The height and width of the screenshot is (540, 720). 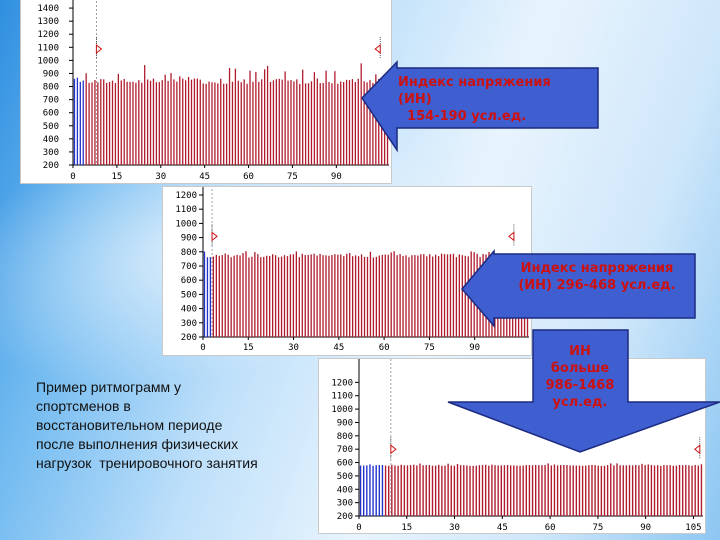 I want to click on arrow-3-line-4: усл.ед., so click(x=580, y=402).